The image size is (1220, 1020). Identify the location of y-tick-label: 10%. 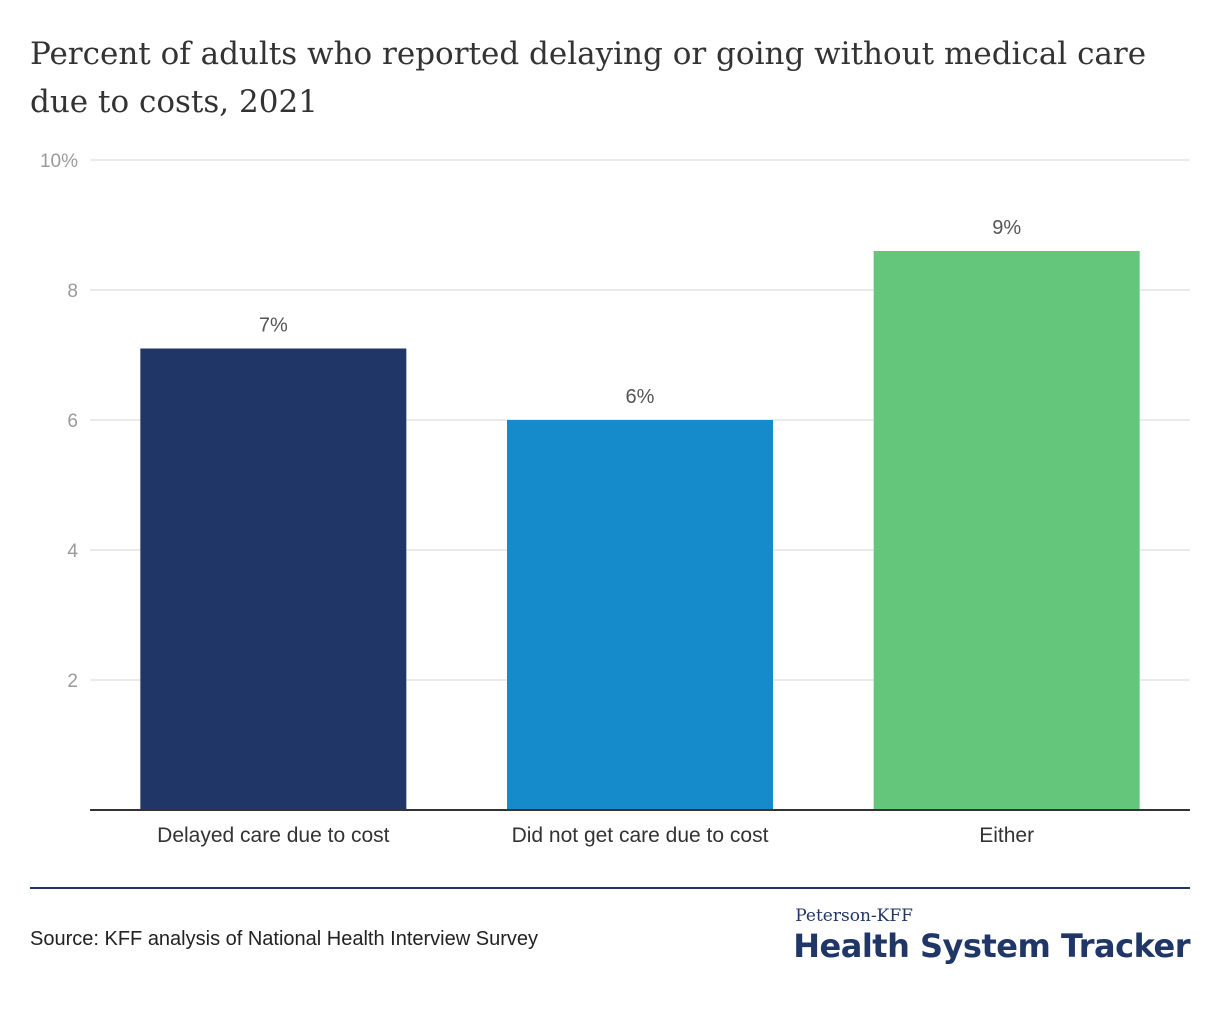
(59, 161).